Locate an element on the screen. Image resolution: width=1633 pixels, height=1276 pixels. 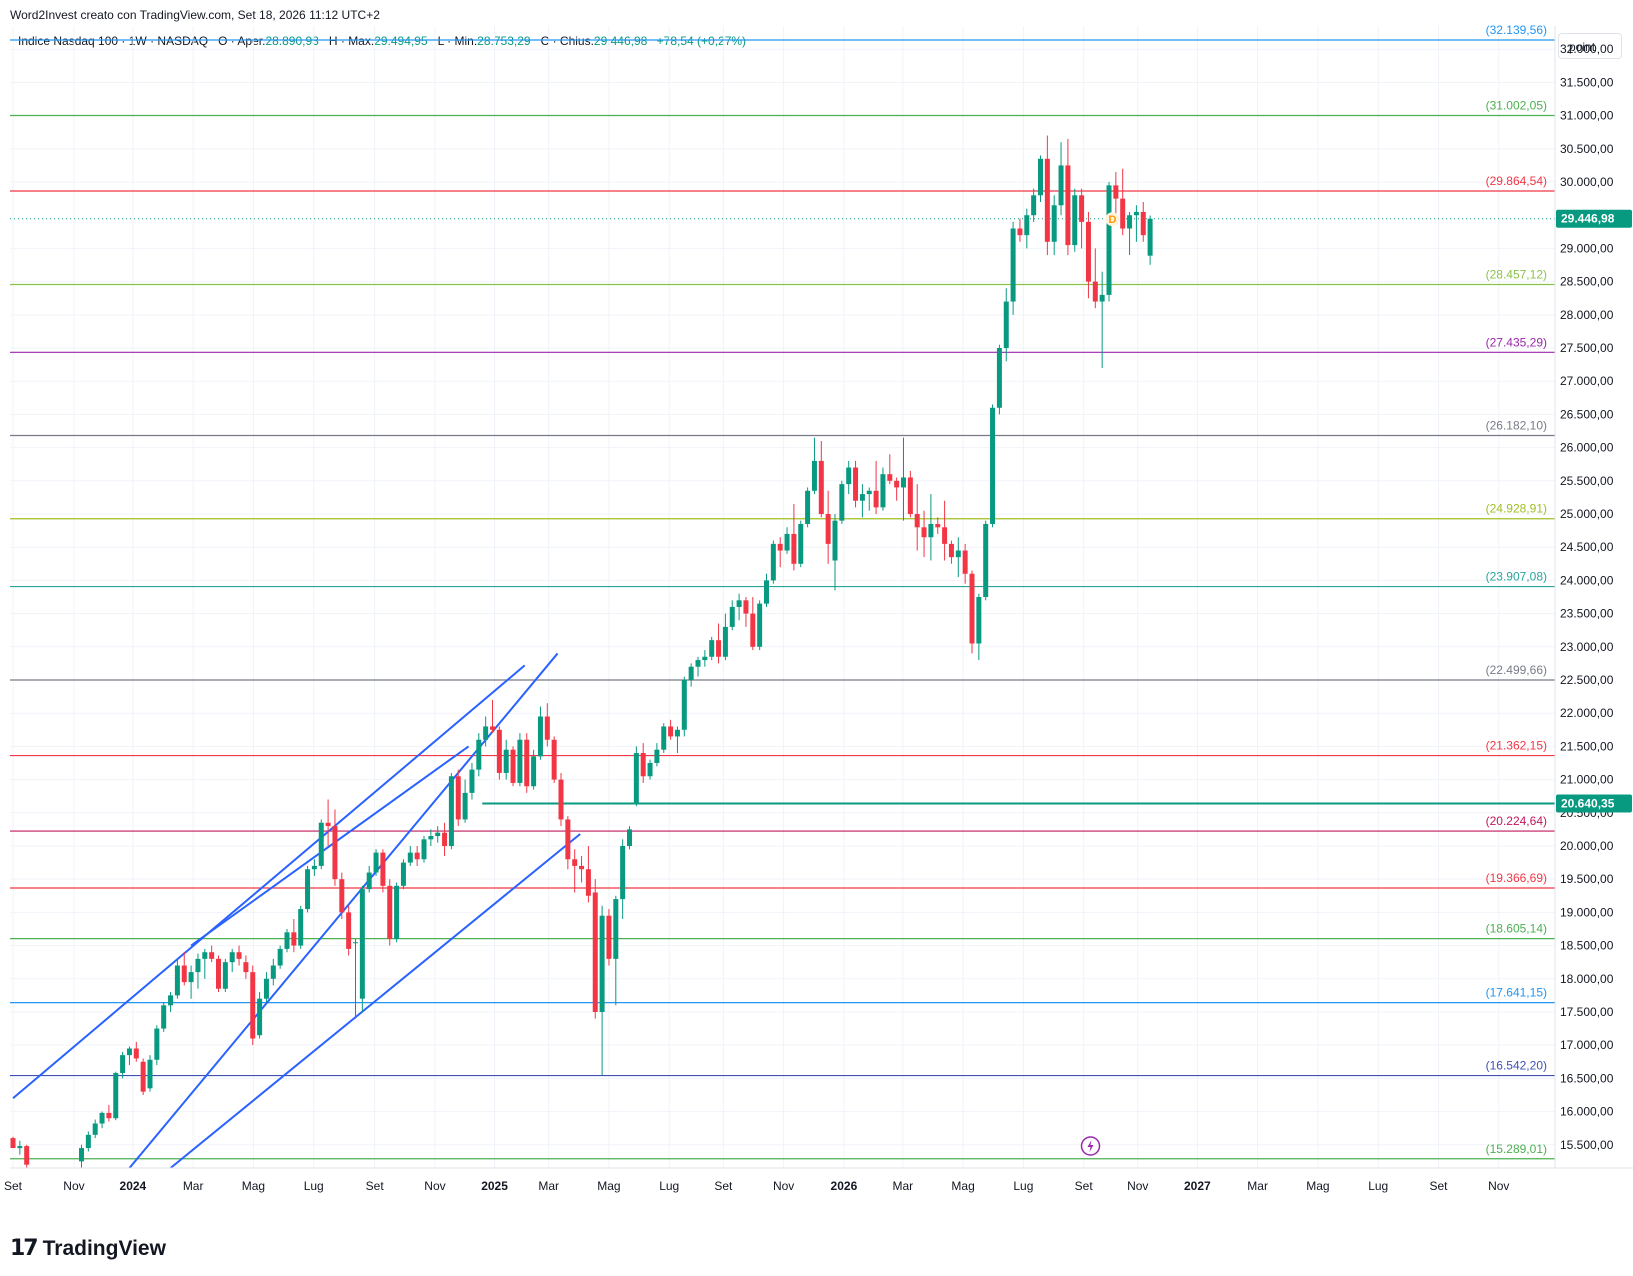
scale-mode-button: point is located at coordinates (1590, 46).